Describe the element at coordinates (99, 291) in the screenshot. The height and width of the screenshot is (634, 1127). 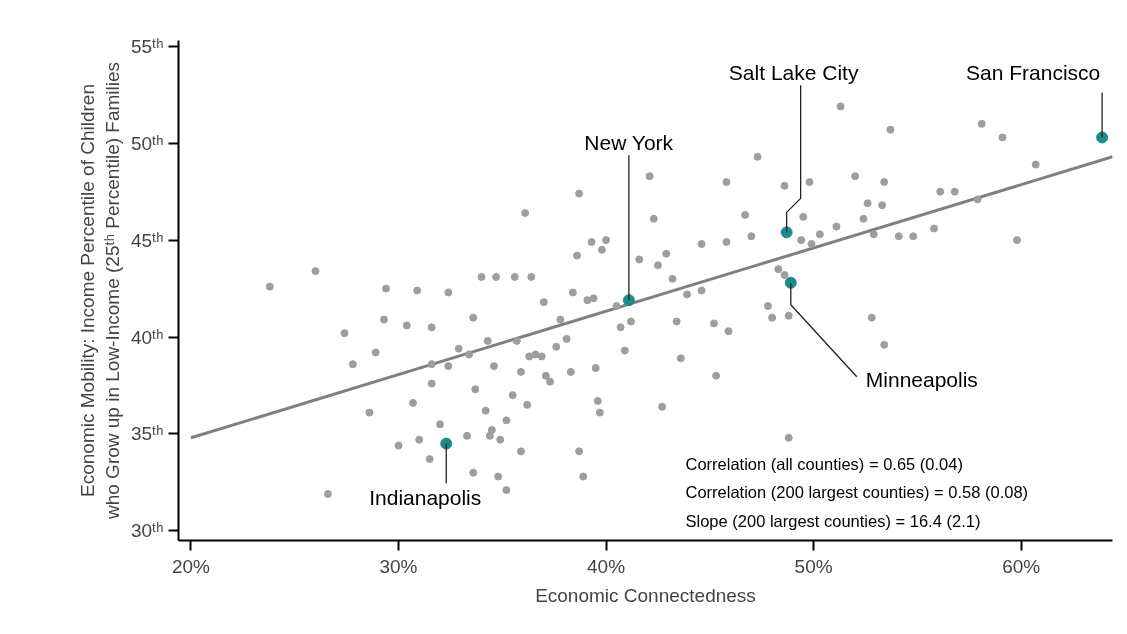
I see `y-axis-title: Economic Mobility: Income Percentile of Children who Grow up in Low-Income (25ᵗʰ Percentile) Families` at that location.